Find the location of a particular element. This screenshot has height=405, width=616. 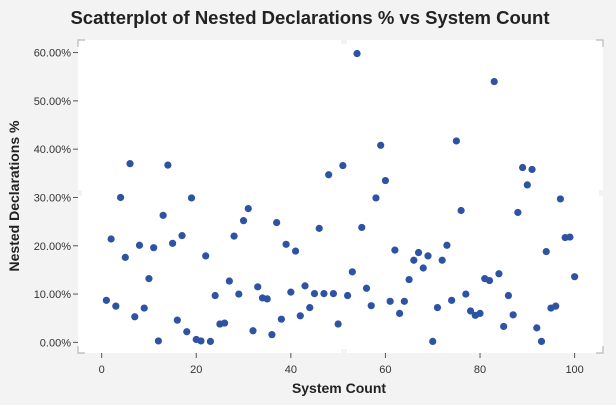

x-axis: 0 20 40 60 80 100 is located at coordinates (341, 364).